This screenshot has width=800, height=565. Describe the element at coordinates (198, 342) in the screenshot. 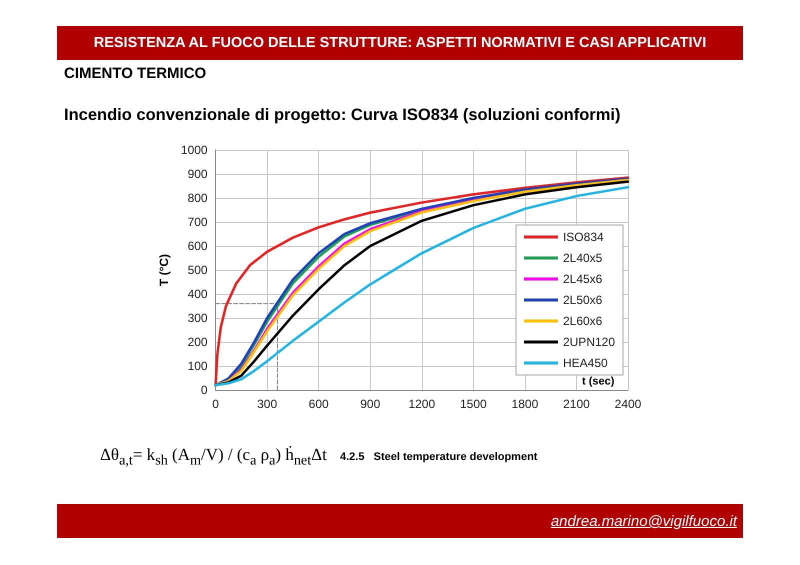

I see `y-tick-label: 200` at that location.